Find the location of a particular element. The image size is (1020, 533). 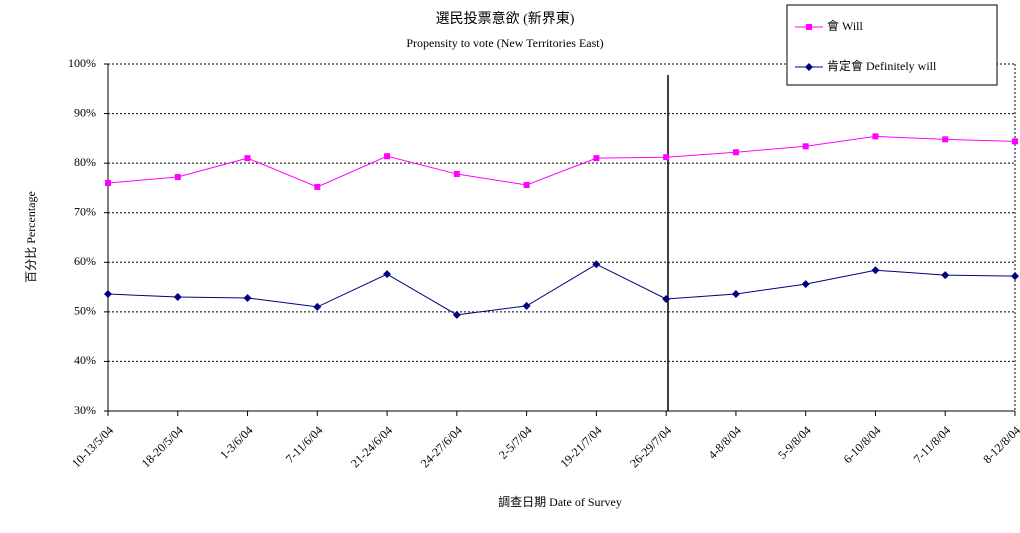

y-tick-label: 70% is located at coordinates (85, 211).